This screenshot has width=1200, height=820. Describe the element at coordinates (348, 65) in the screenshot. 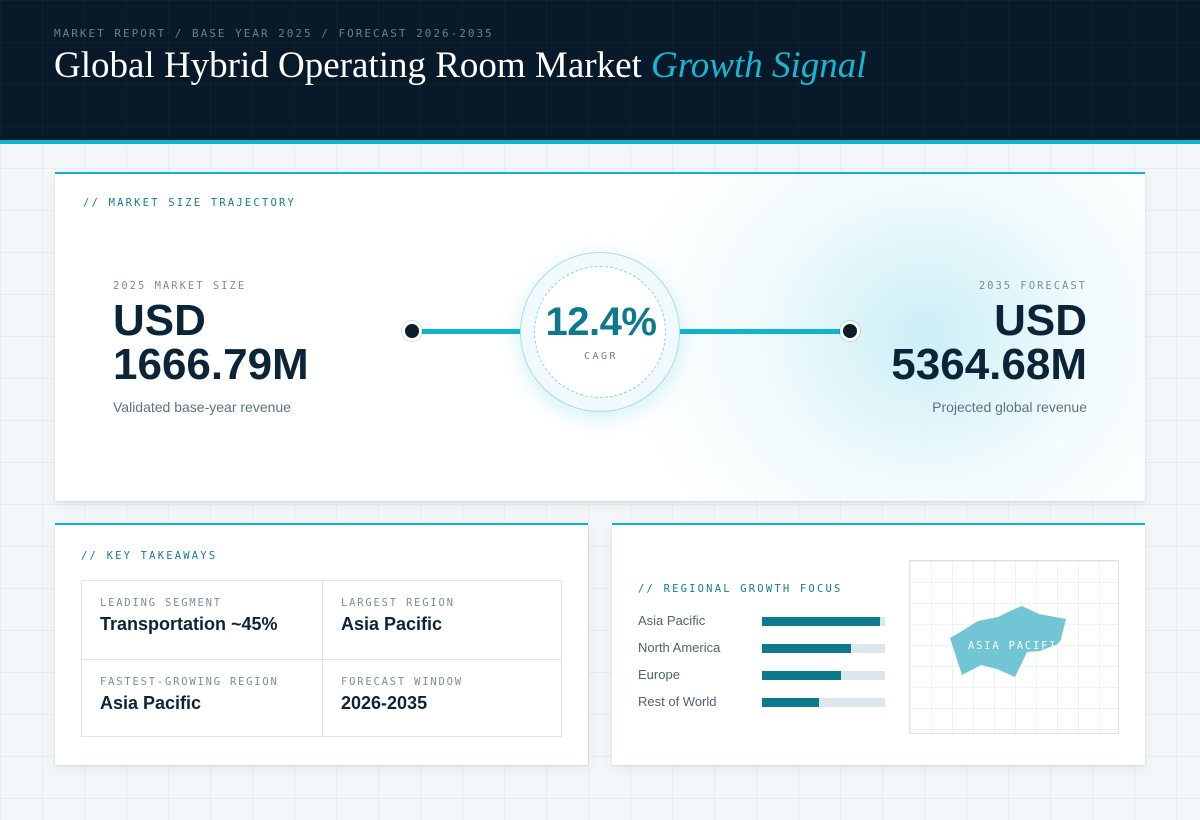

I see `page-title-main: Global Hybrid Operating Room Market` at that location.